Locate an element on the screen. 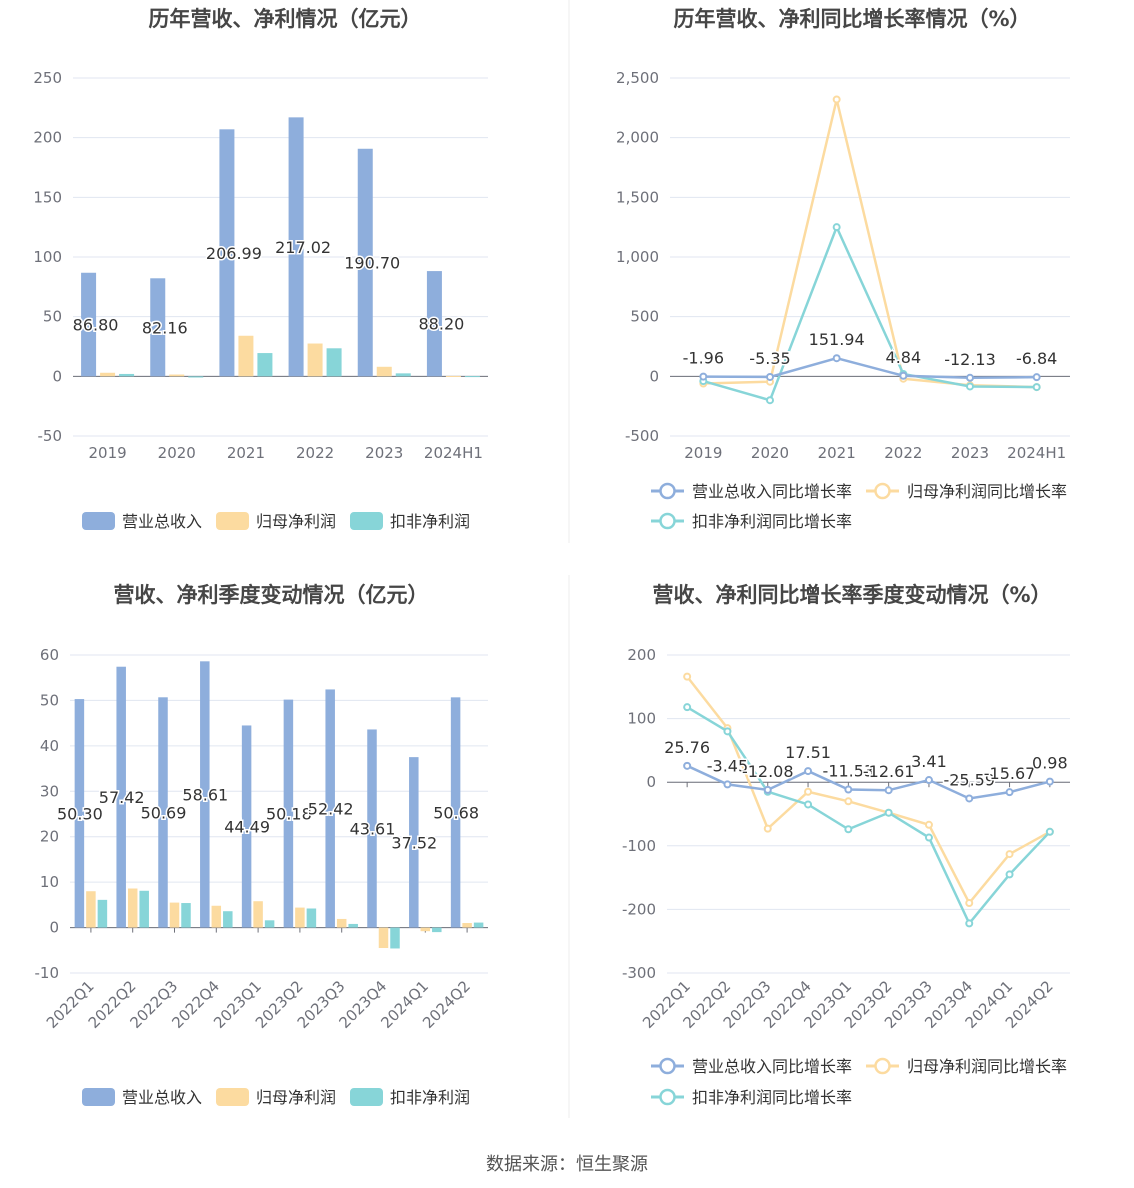 The height and width of the screenshot is (1188, 1134). data-label: 43.61 is located at coordinates (373, 829).